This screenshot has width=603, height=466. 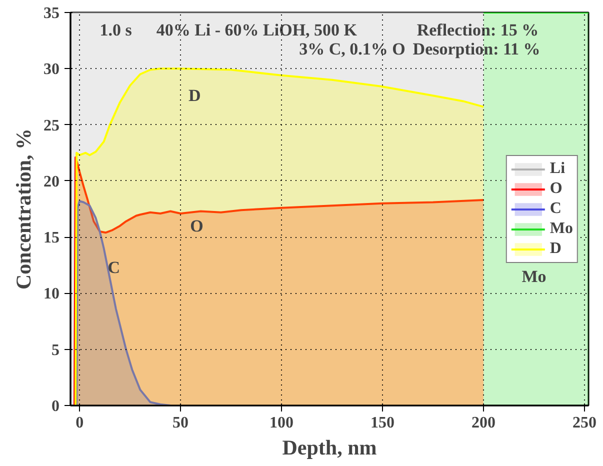 I want to click on annotation: Desorption: 11 %, so click(x=476, y=48).